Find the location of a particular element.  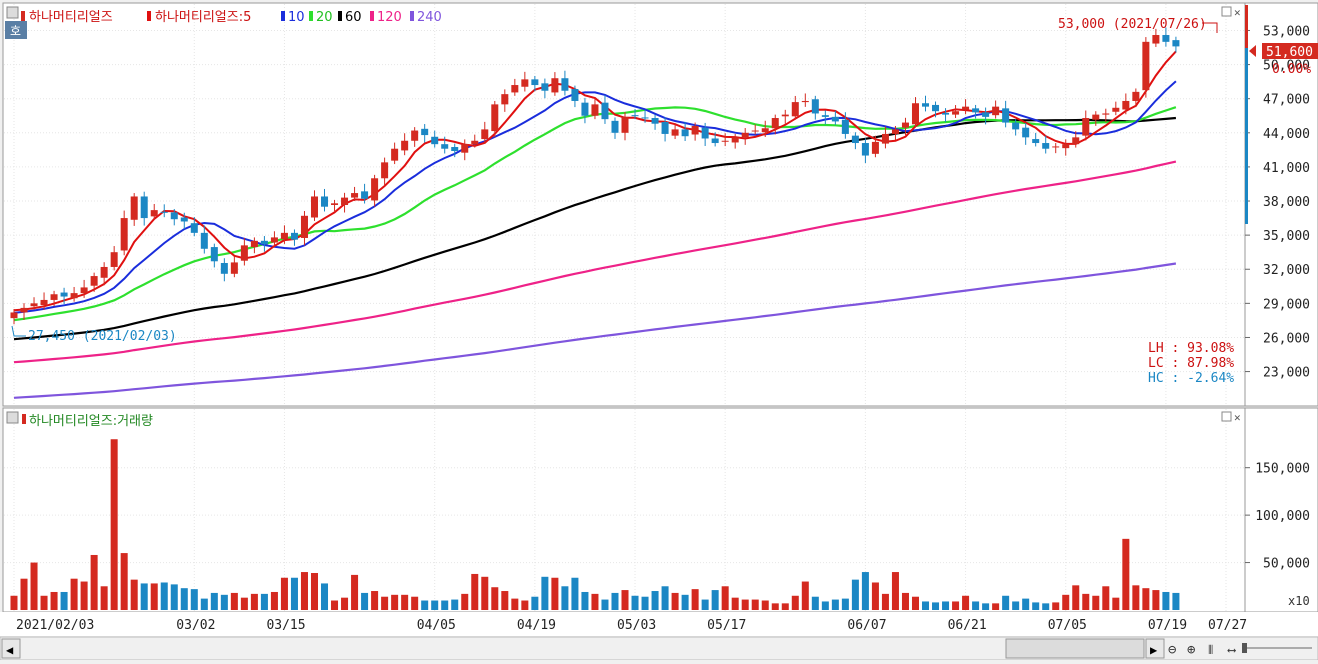

volume-tick-label: 50,000 is located at coordinates (1286, 564).